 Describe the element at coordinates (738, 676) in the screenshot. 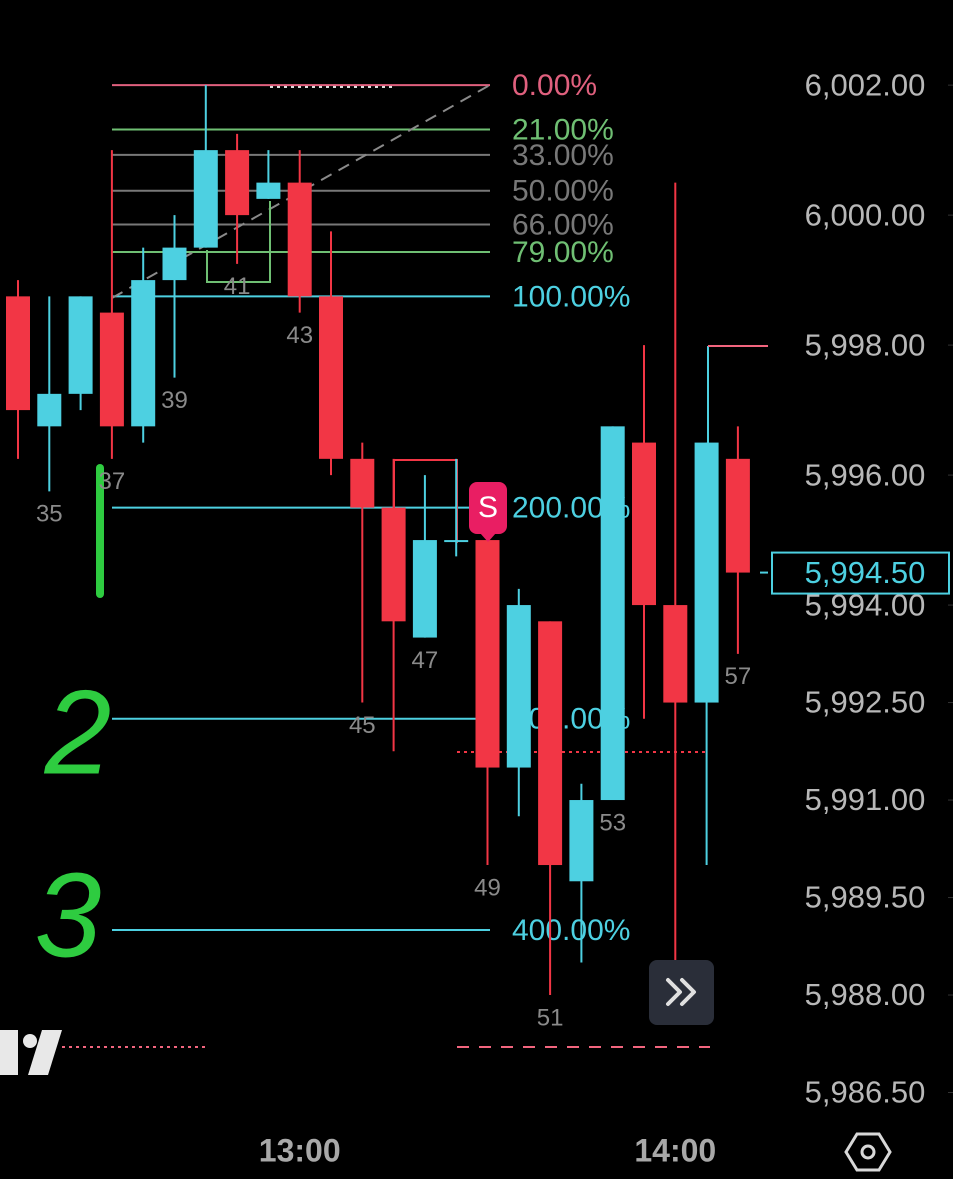

I see `bar-number: 57` at that location.